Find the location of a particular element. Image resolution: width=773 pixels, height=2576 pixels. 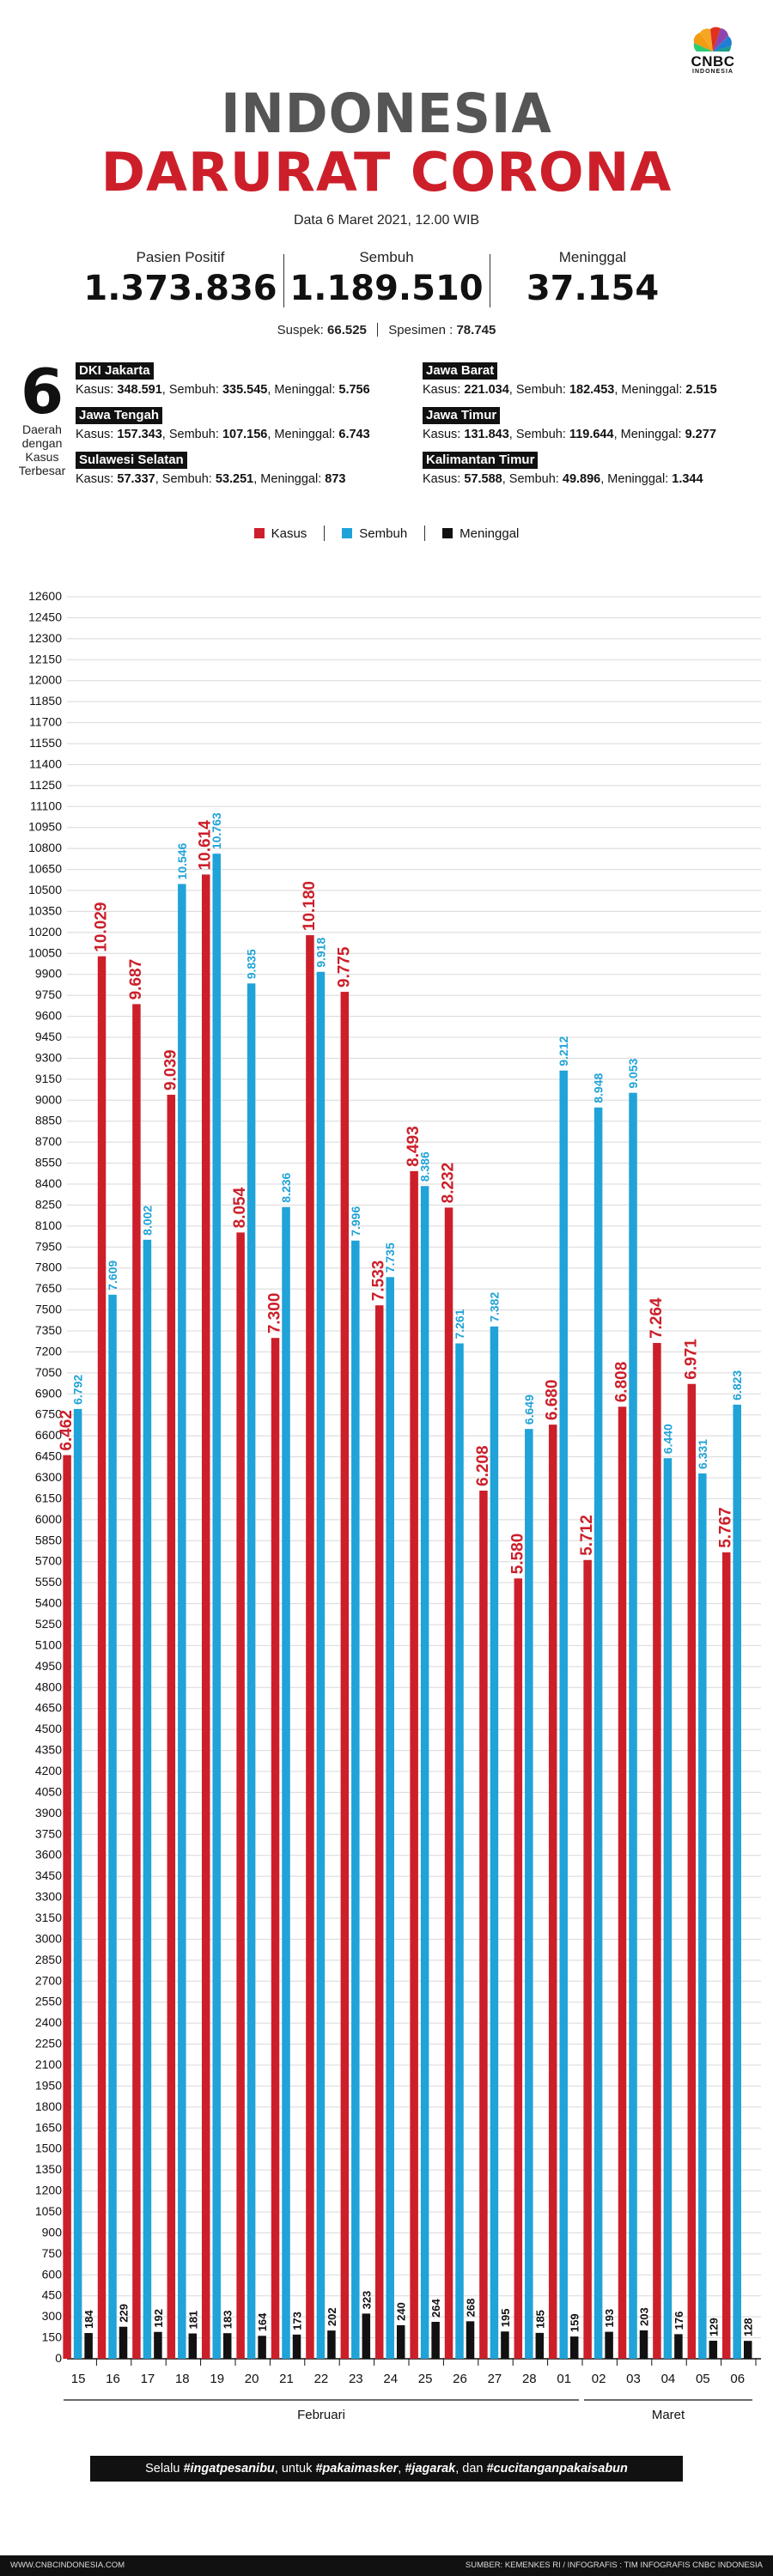

data-label-sembuh: 10.763 is located at coordinates (216, 830).